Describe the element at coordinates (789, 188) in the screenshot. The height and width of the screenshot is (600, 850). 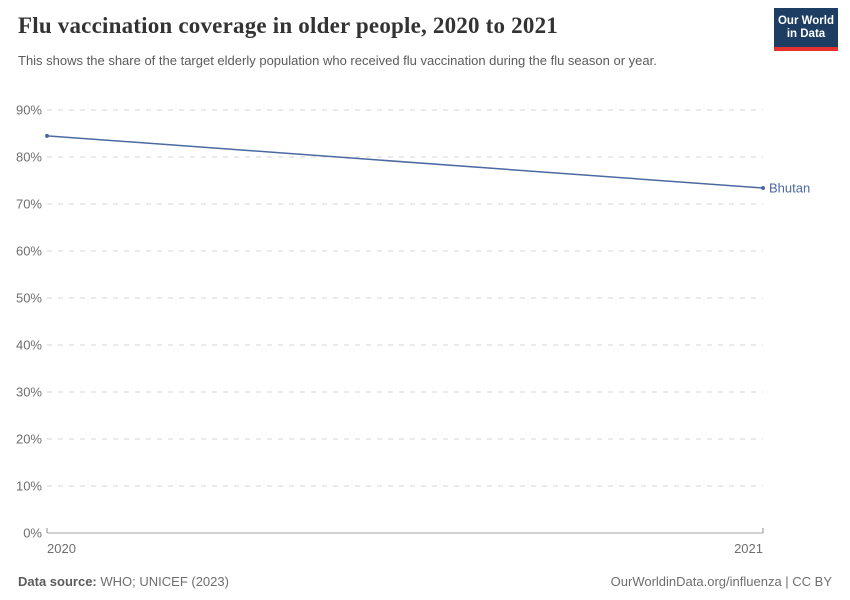
I see `series-label-bhutan: Bhutan` at that location.